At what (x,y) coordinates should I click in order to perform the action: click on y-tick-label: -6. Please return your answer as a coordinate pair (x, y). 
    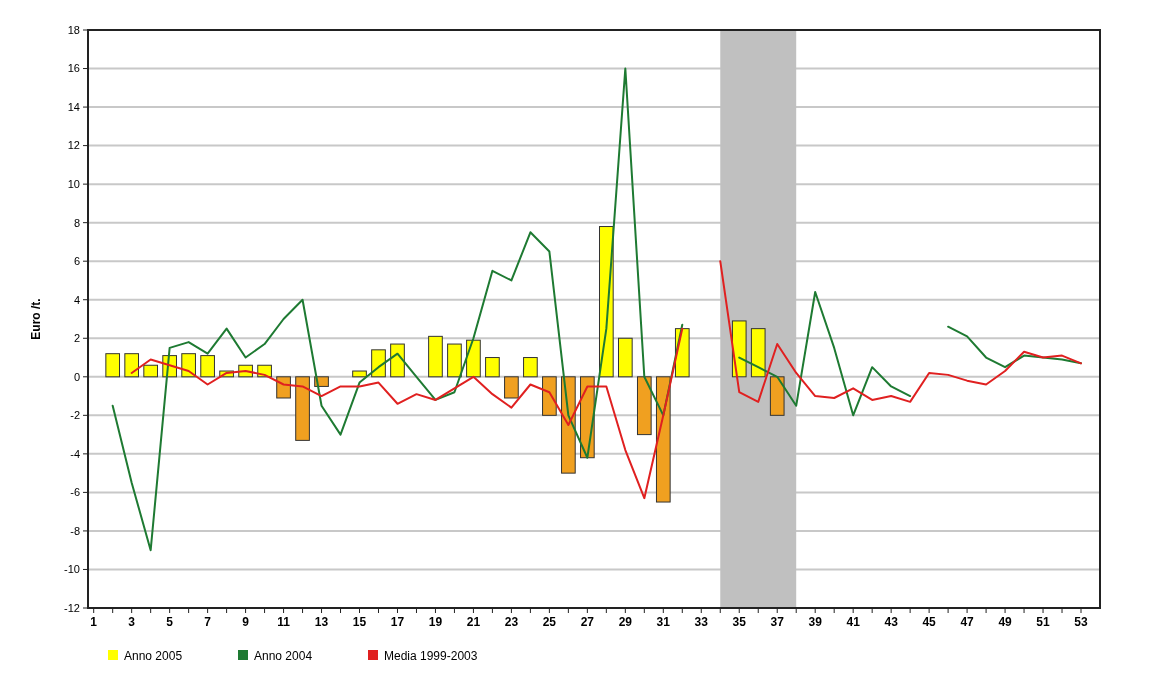
    Looking at the image, I should click on (75, 492).